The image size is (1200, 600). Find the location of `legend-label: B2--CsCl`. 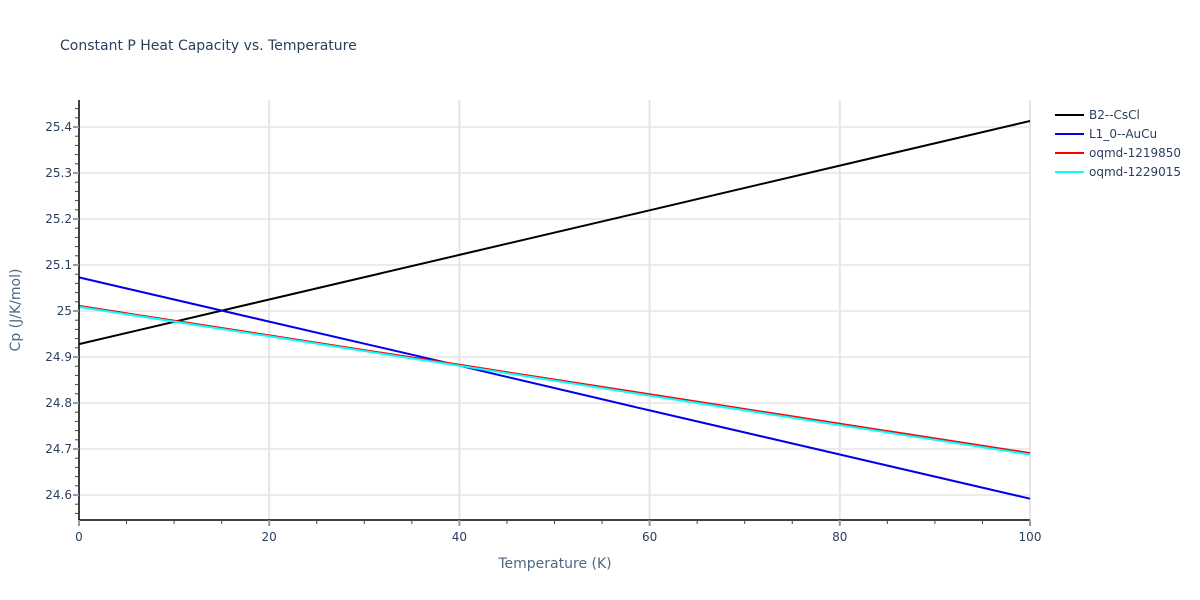

legend-label: B2--CsCl is located at coordinates (1114, 115).